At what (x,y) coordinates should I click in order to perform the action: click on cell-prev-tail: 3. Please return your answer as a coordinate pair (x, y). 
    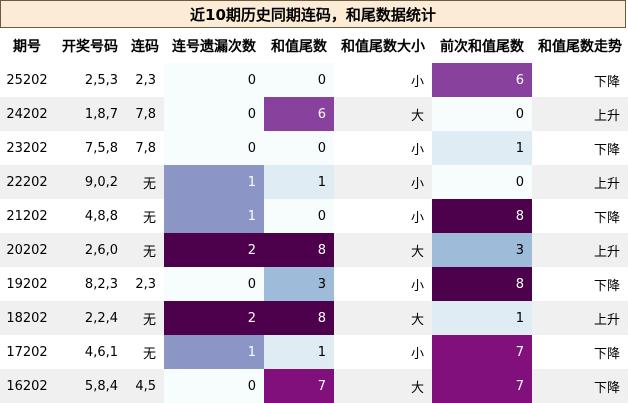
    Looking at the image, I should click on (482, 250).